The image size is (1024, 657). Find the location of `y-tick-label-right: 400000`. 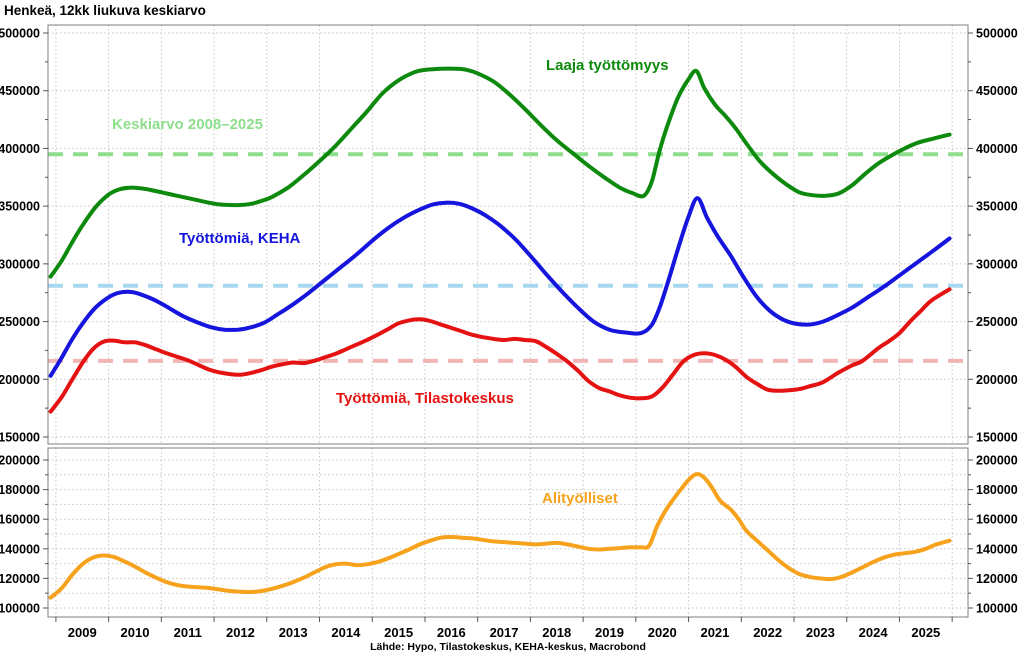

y-tick-label-right: 400000 is located at coordinates (997, 149).